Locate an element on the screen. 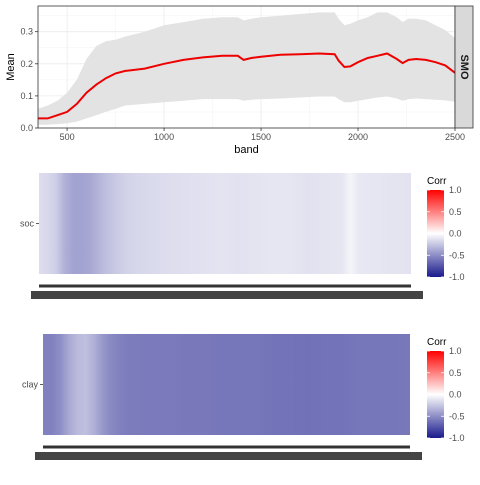 The image size is (480, 485). y-axis-label: Mean is located at coordinates (11, 67).